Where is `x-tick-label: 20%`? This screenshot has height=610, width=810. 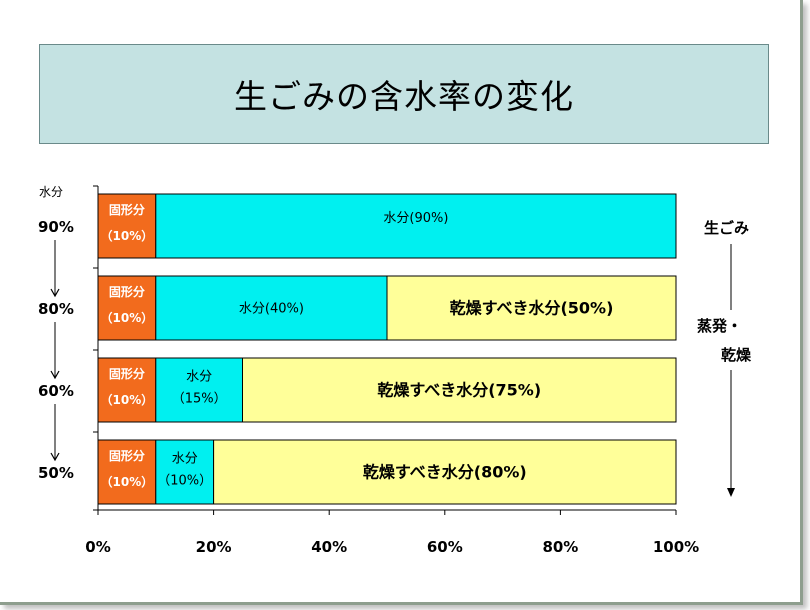
x-tick-label: 20% is located at coordinates (214, 547).